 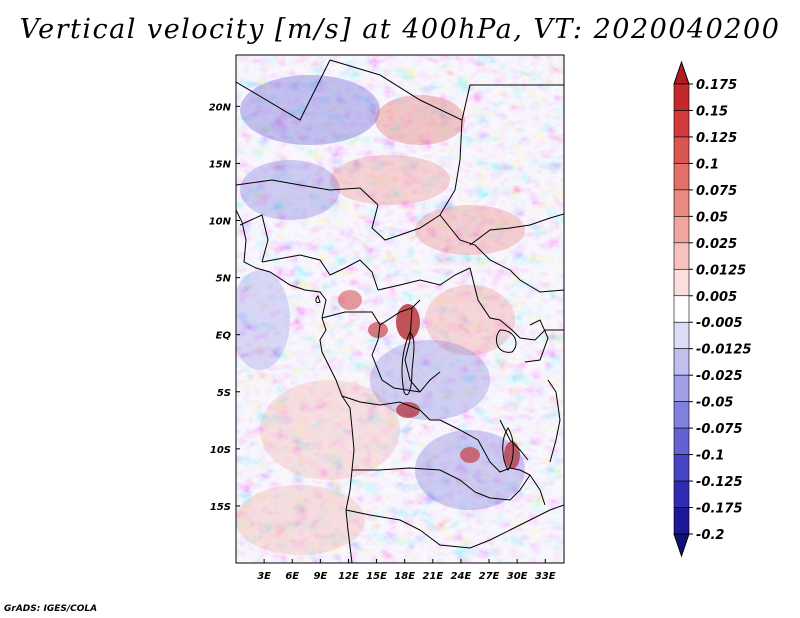 What do you see at coordinates (719, 376) in the screenshot?
I see `colorbar-label: -0.025` at bounding box center [719, 376].